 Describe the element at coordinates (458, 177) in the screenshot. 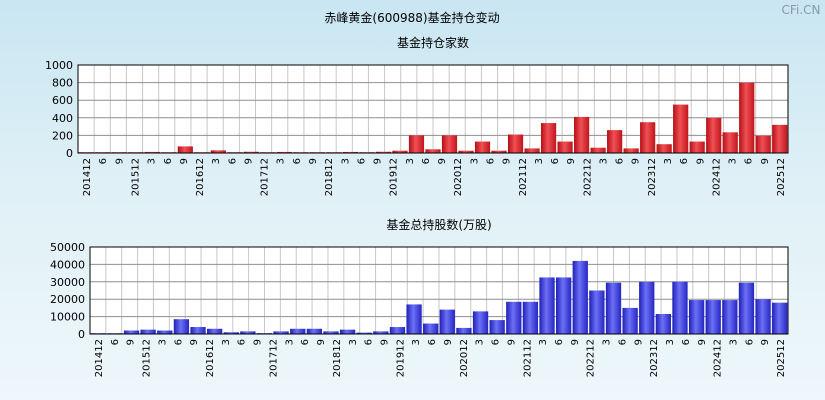

I see `x-tick-label: 202012` at that location.